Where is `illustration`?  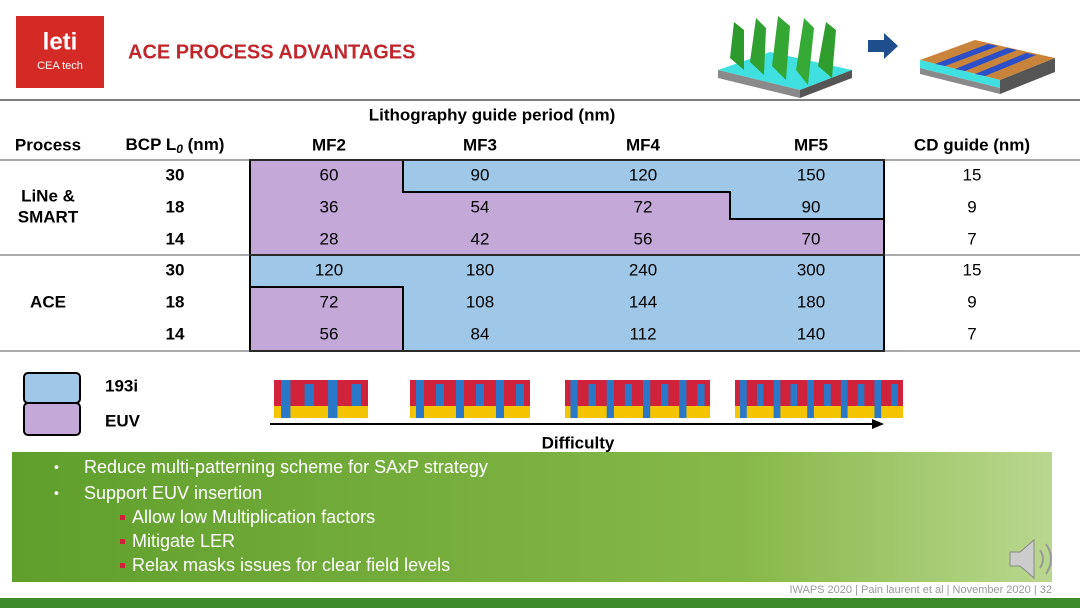 illustration is located at coordinates (886, 57).